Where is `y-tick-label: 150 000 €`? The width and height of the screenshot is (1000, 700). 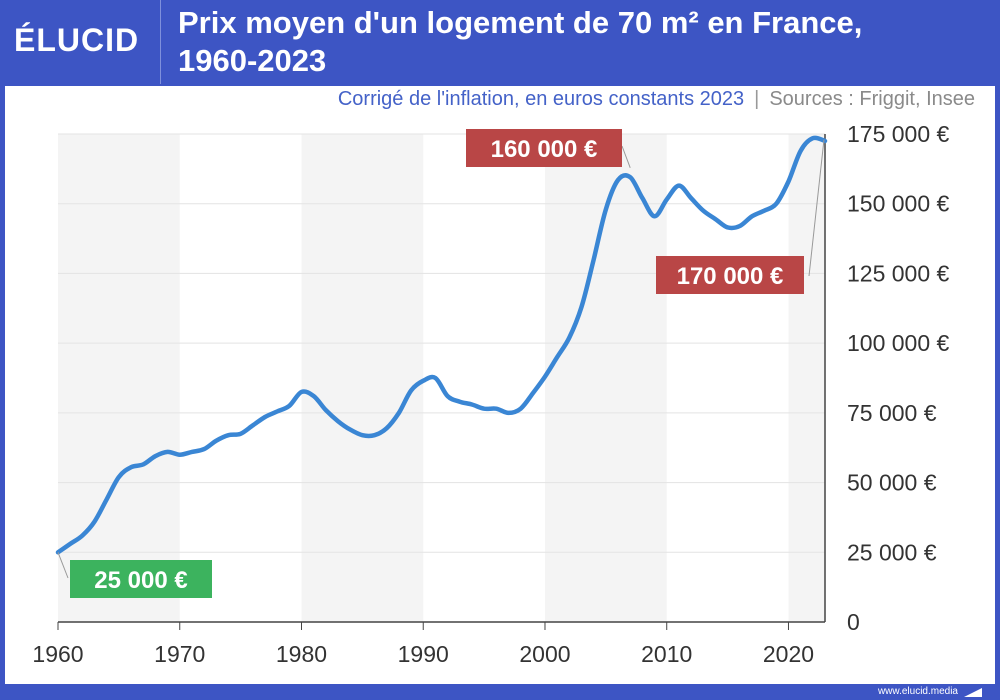
y-tick-label: 150 000 € is located at coordinates (898, 204).